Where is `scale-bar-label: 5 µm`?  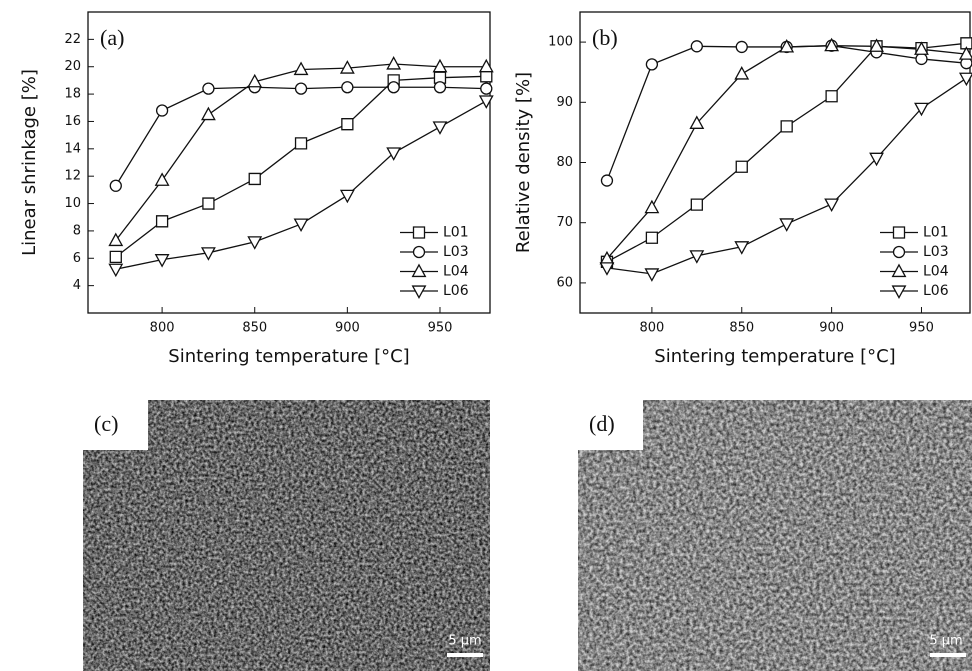 scale-bar-label: 5 µm is located at coordinates (945, 641).